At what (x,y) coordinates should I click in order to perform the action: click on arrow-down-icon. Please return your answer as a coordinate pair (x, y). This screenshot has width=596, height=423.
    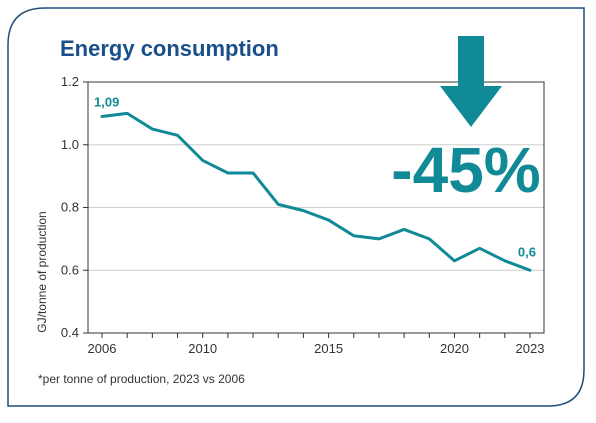
    Looking at the image, I should click on (471, 81).